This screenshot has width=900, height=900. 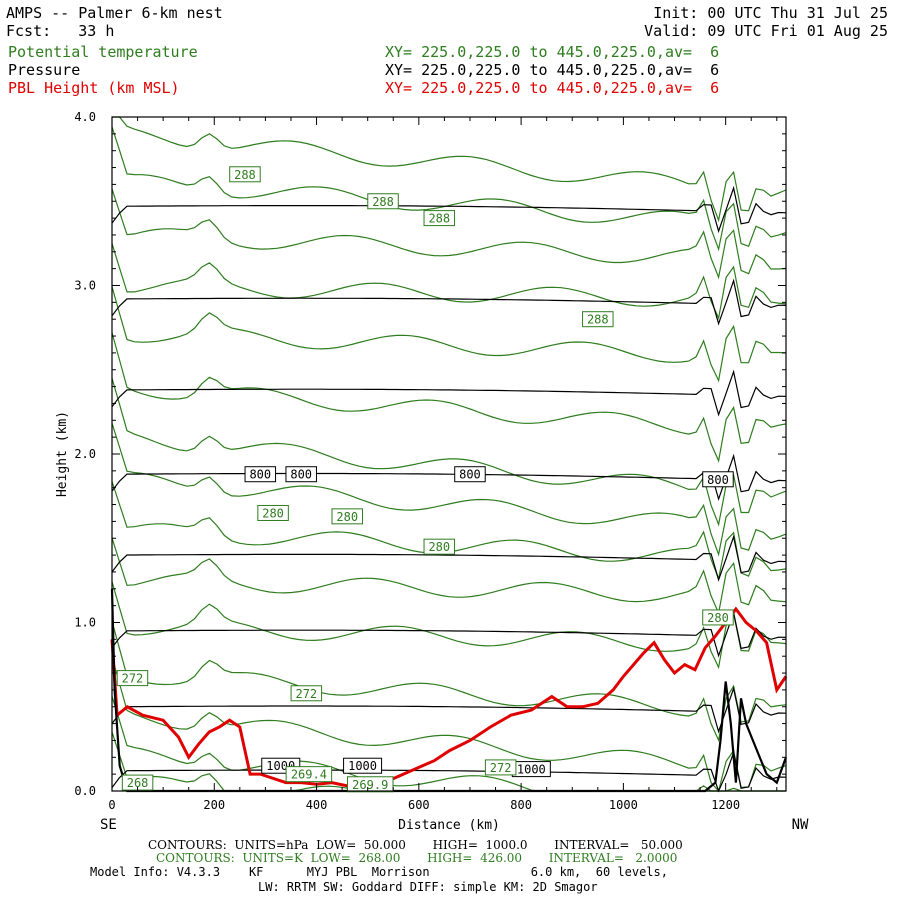 I want to click on field-theta-name: Potential temperature, so click(x=103, y=52).